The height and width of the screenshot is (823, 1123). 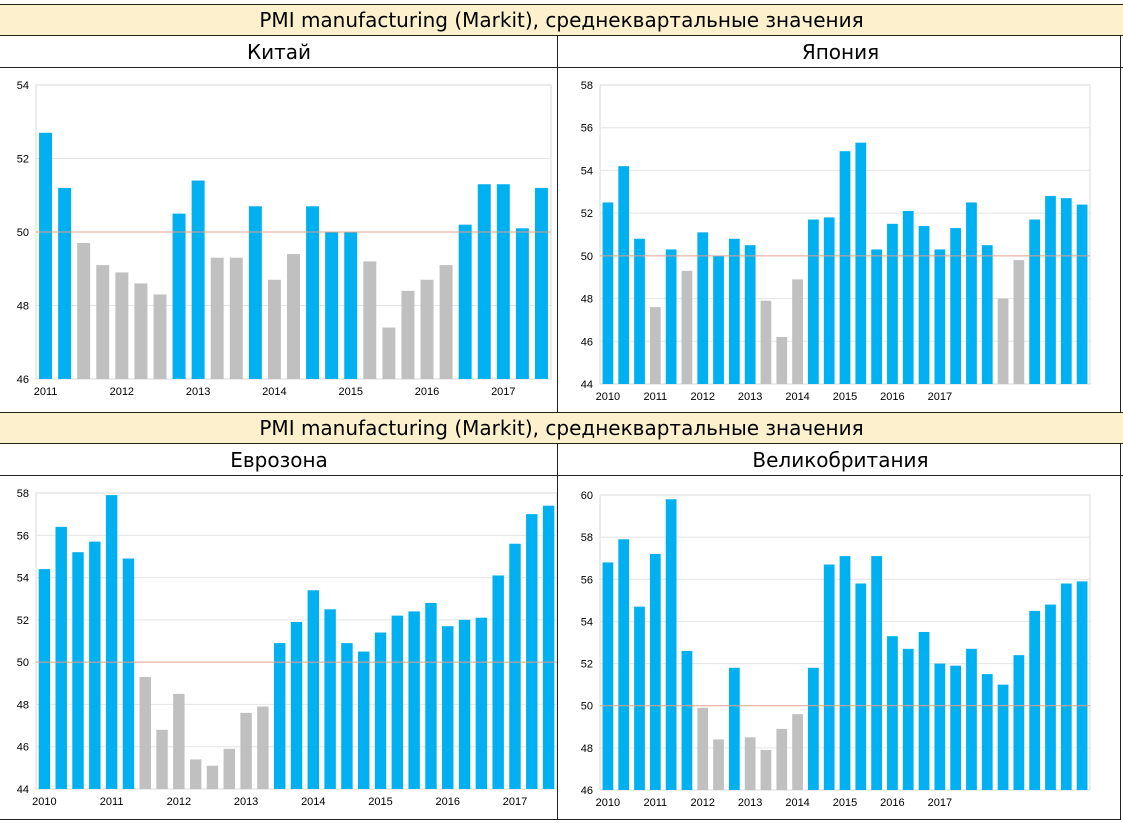 I want to click on panel-title-china: Китай, so click(x=279, y=52).